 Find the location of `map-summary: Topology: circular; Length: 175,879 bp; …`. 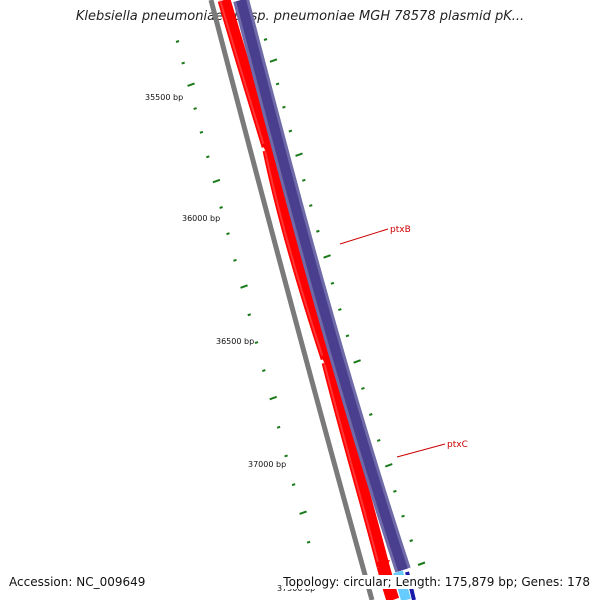

map-summary: Topology: circular; Length: 175,879 bp; … is located at coordinates (436, 582).